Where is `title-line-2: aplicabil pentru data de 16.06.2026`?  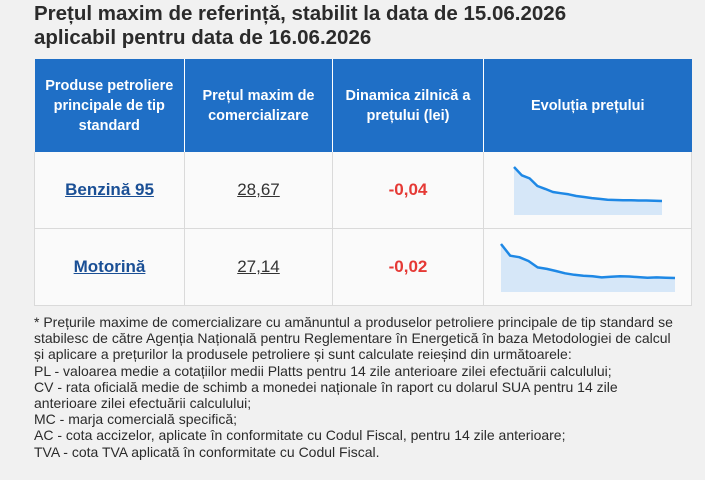
title-line-2: aplicabil pentru data de 16.06.2026 is located at coordinates (203, 37).